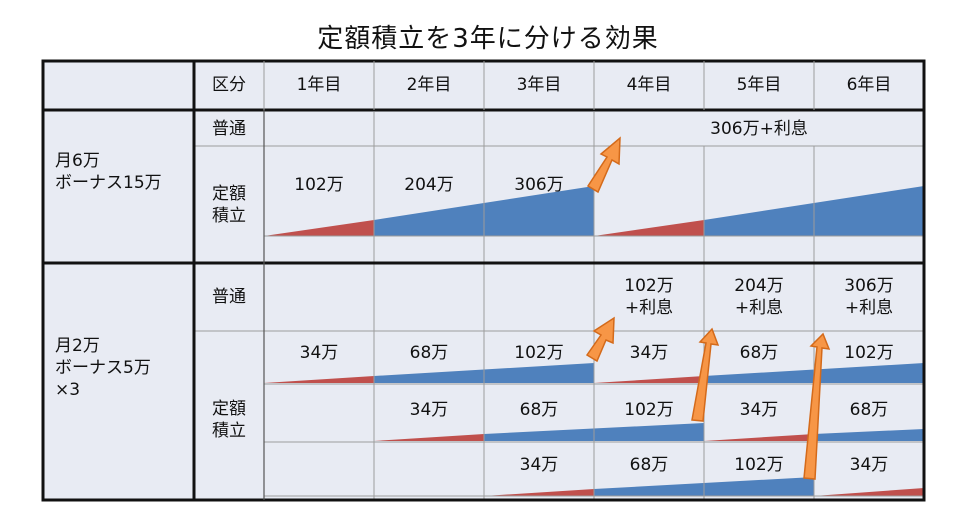 Image resolution: width=976 pixels, height=523 pixels. I want to click on plan1-amount-y2: 204万, so click(429, 184).